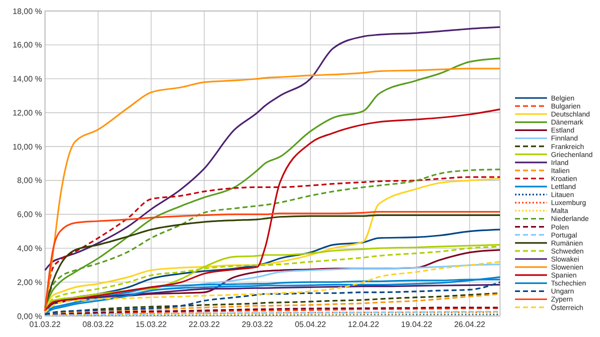 This screenshot has width=600, height=337. What do you see at coordinates (29, 181) in the screenshot?
I see `y-tick-label: 8,00 %` at bounding box center [29, 181].